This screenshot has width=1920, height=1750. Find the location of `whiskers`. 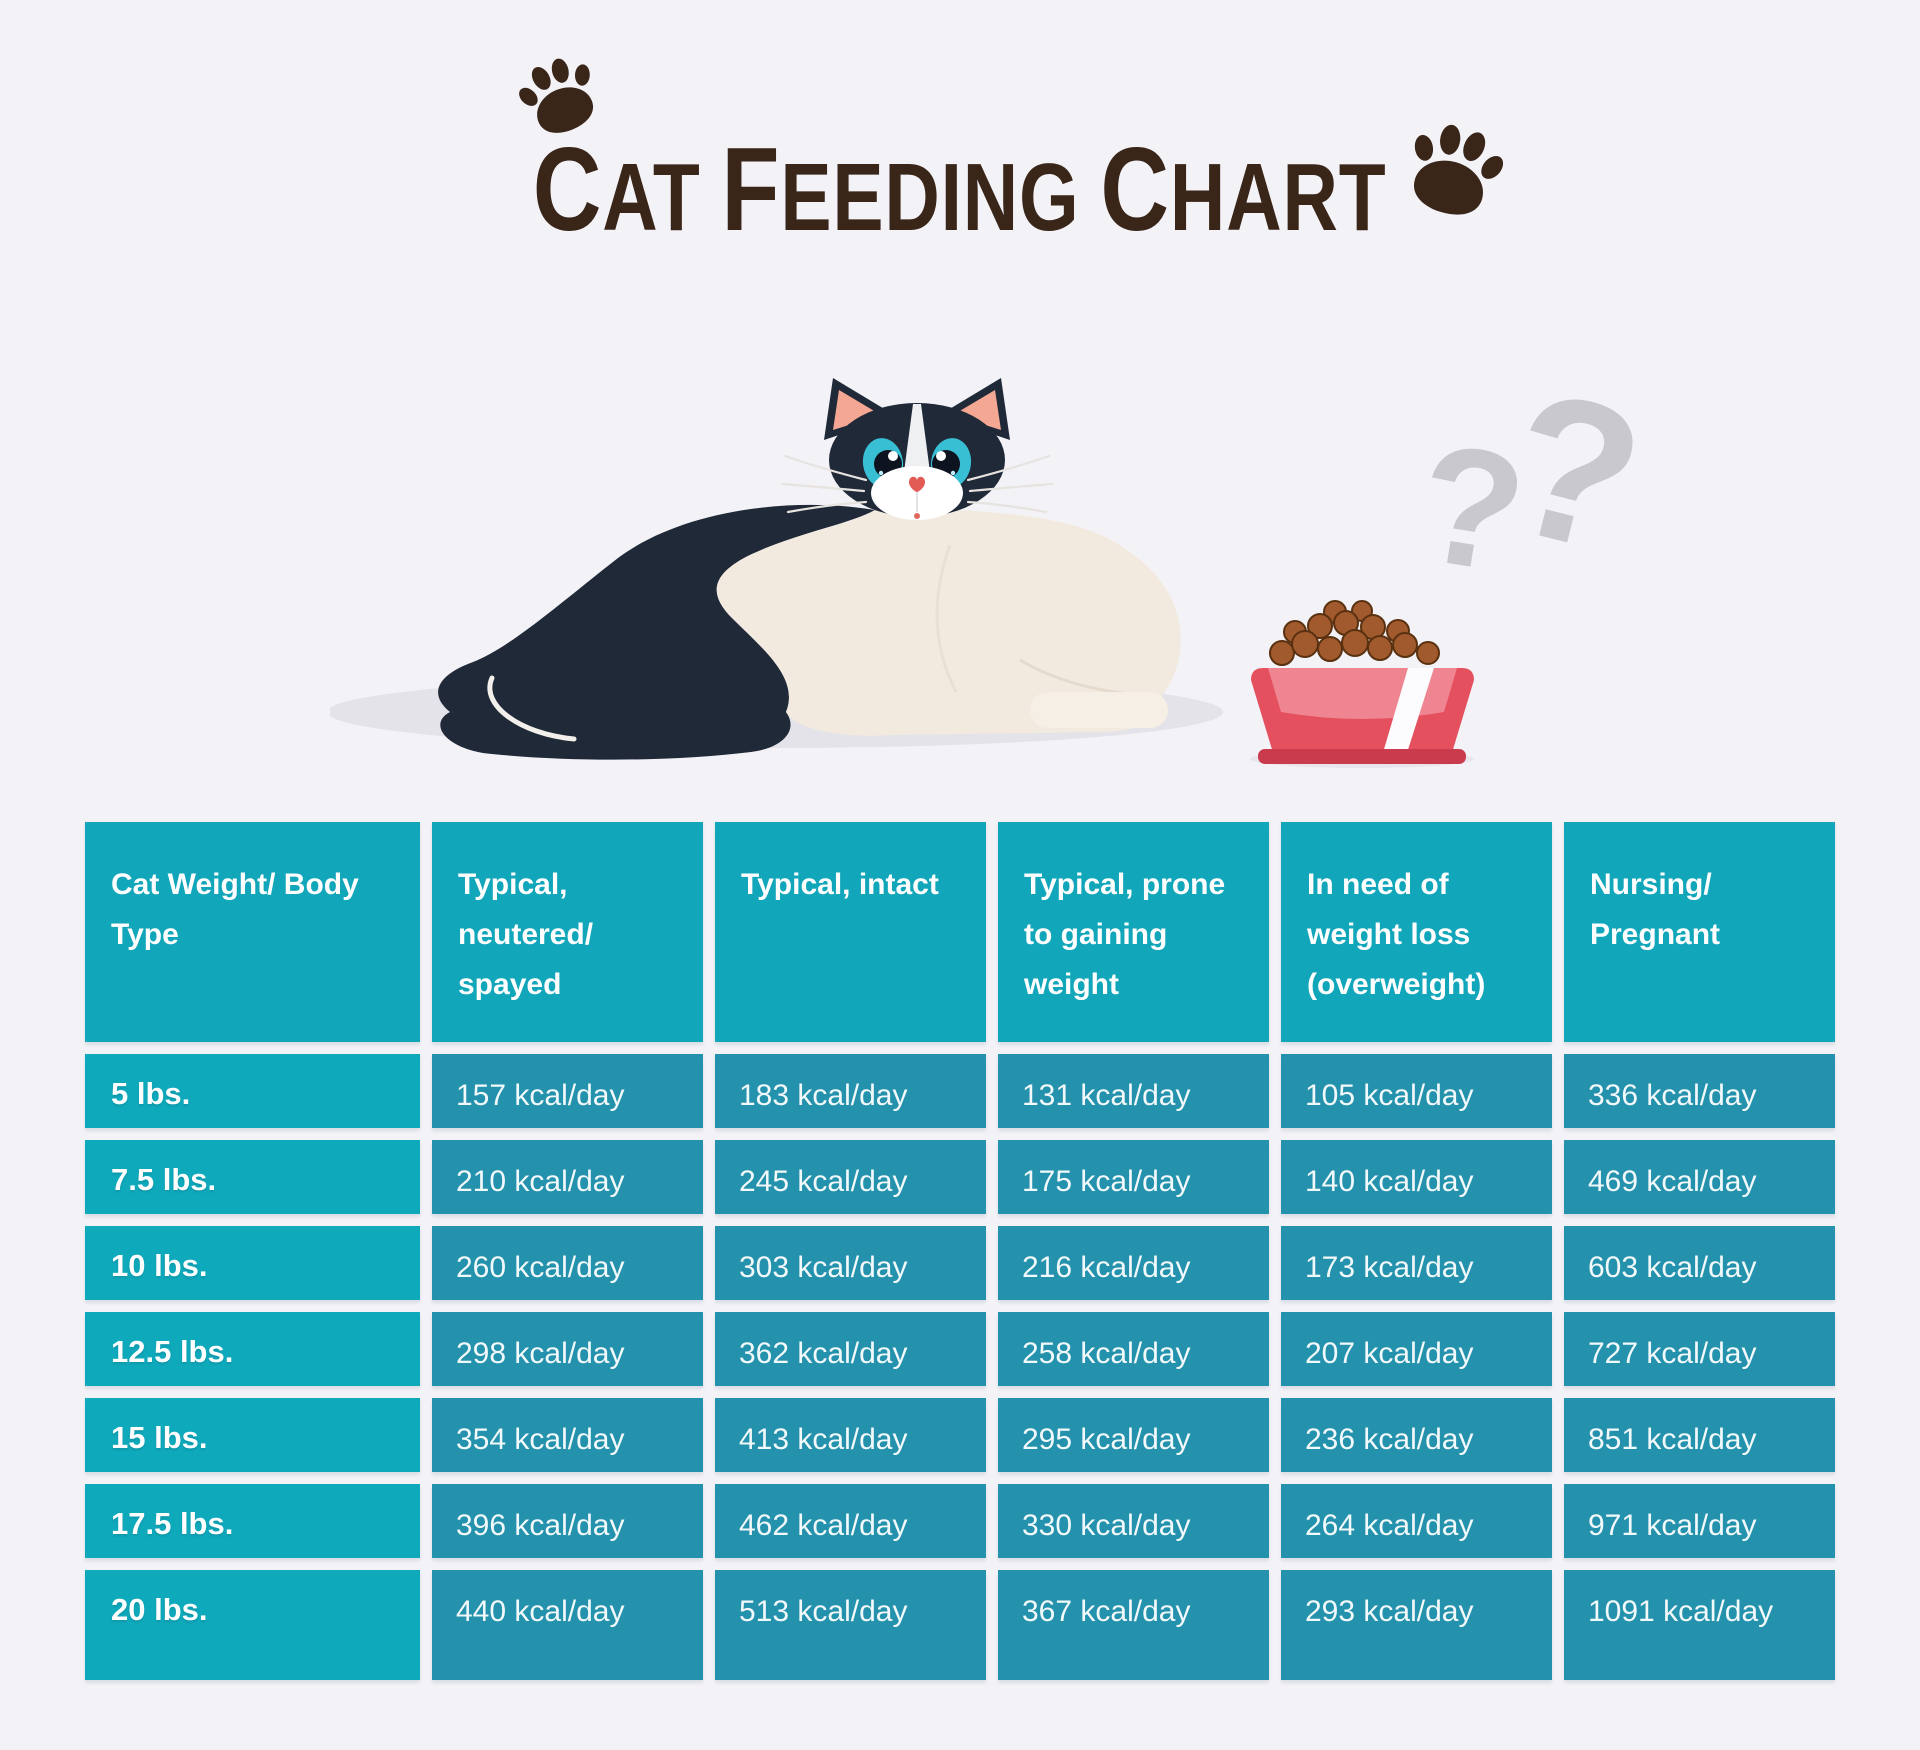

whiskers is located at coordinates (917, 484).